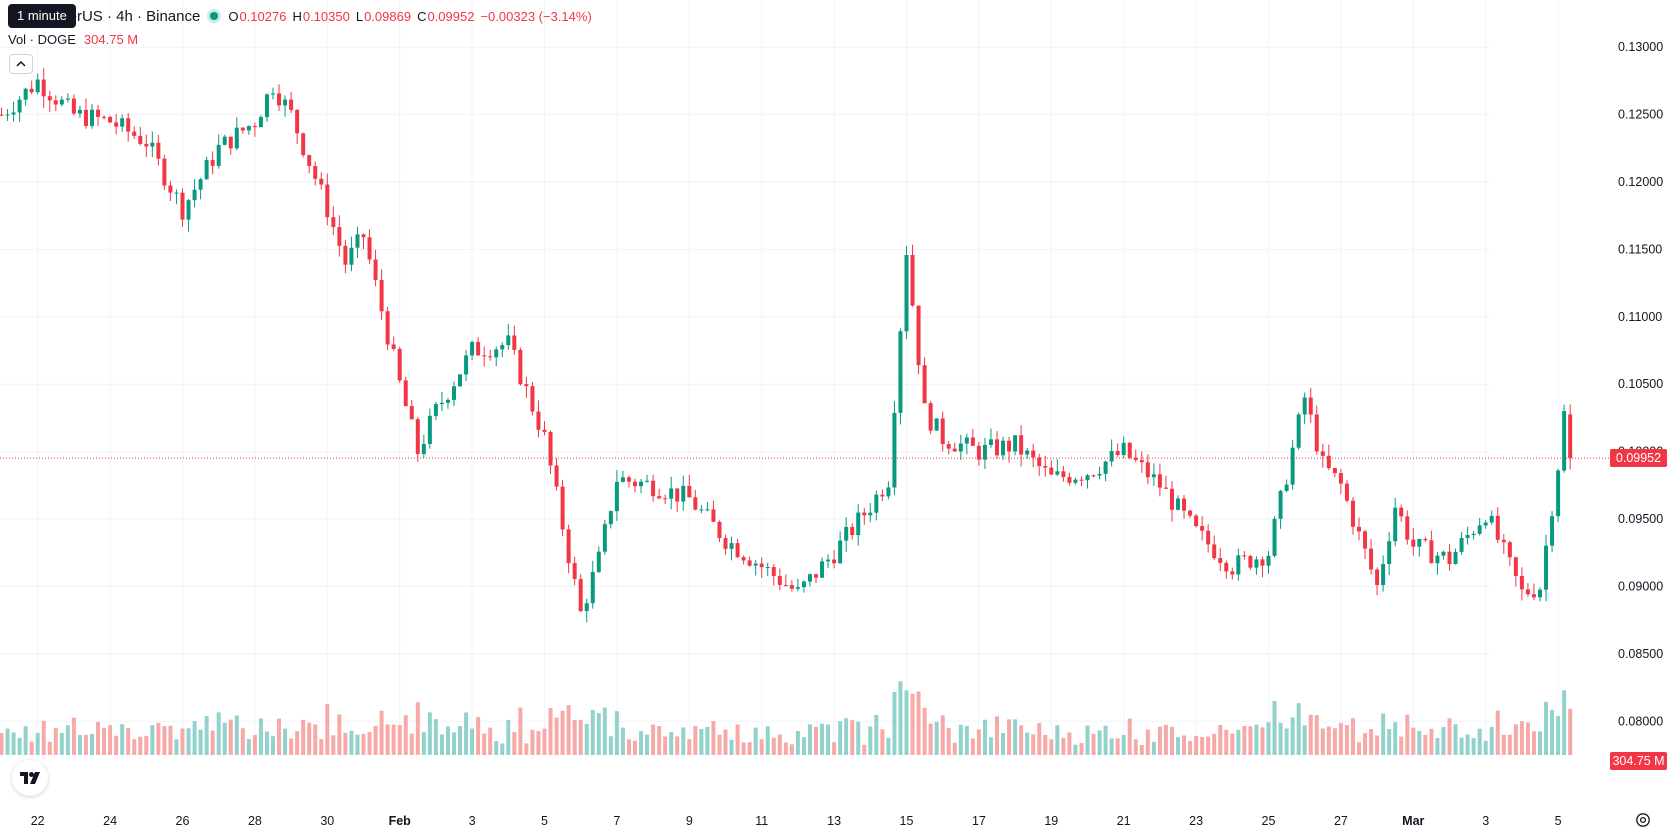 Image resolution: width=1678 pixels, height=835 pixels. What do you see at coordinates (1643, 820) in the screenshot?
I see `settings-gear-icon` at bounding box center [1643, 820].